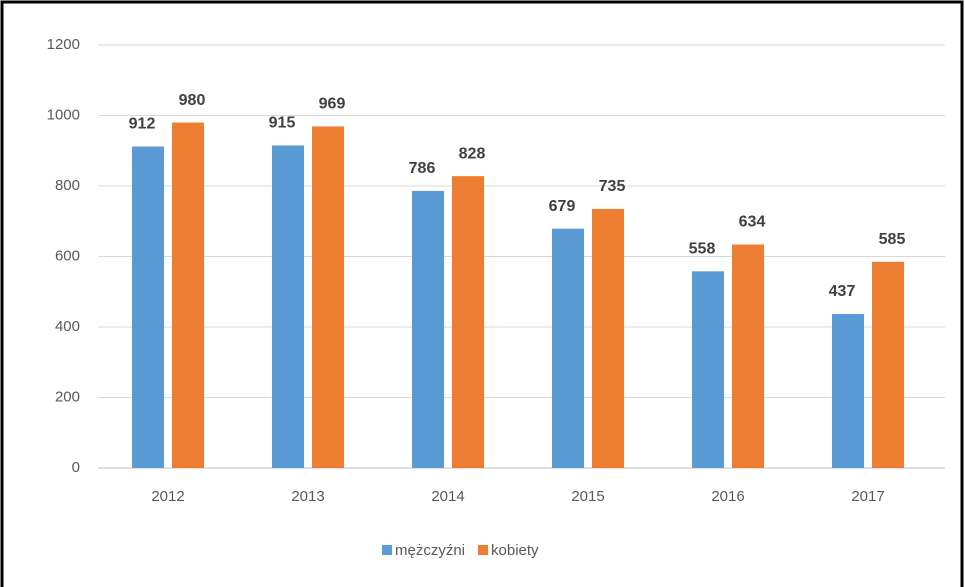  What do you see at coordinates (67, 396) in the screenshot?
I see `y-tick-label: 200` at bounding box center [67, 396].